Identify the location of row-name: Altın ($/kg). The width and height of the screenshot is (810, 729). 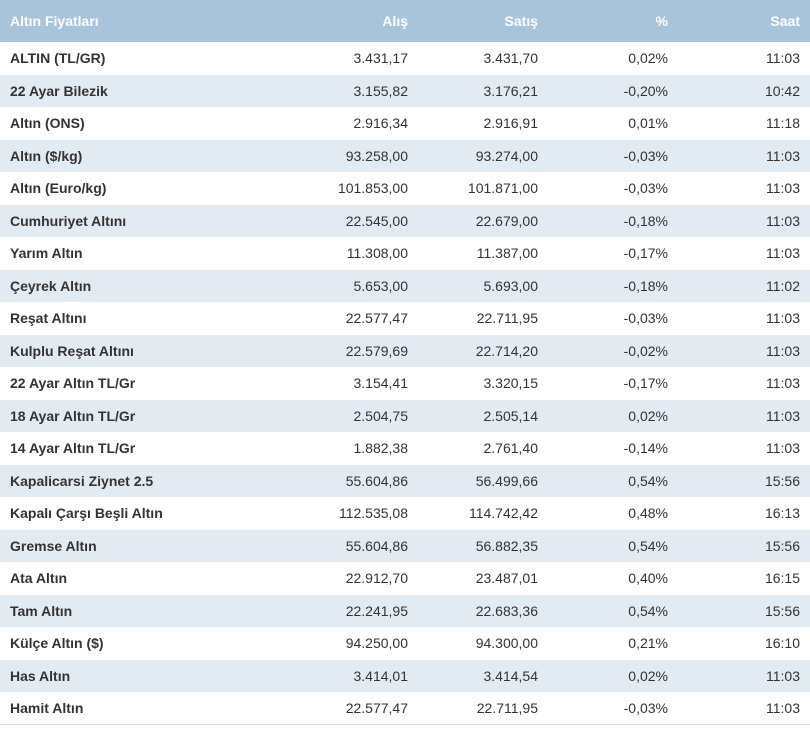
(80, 155).